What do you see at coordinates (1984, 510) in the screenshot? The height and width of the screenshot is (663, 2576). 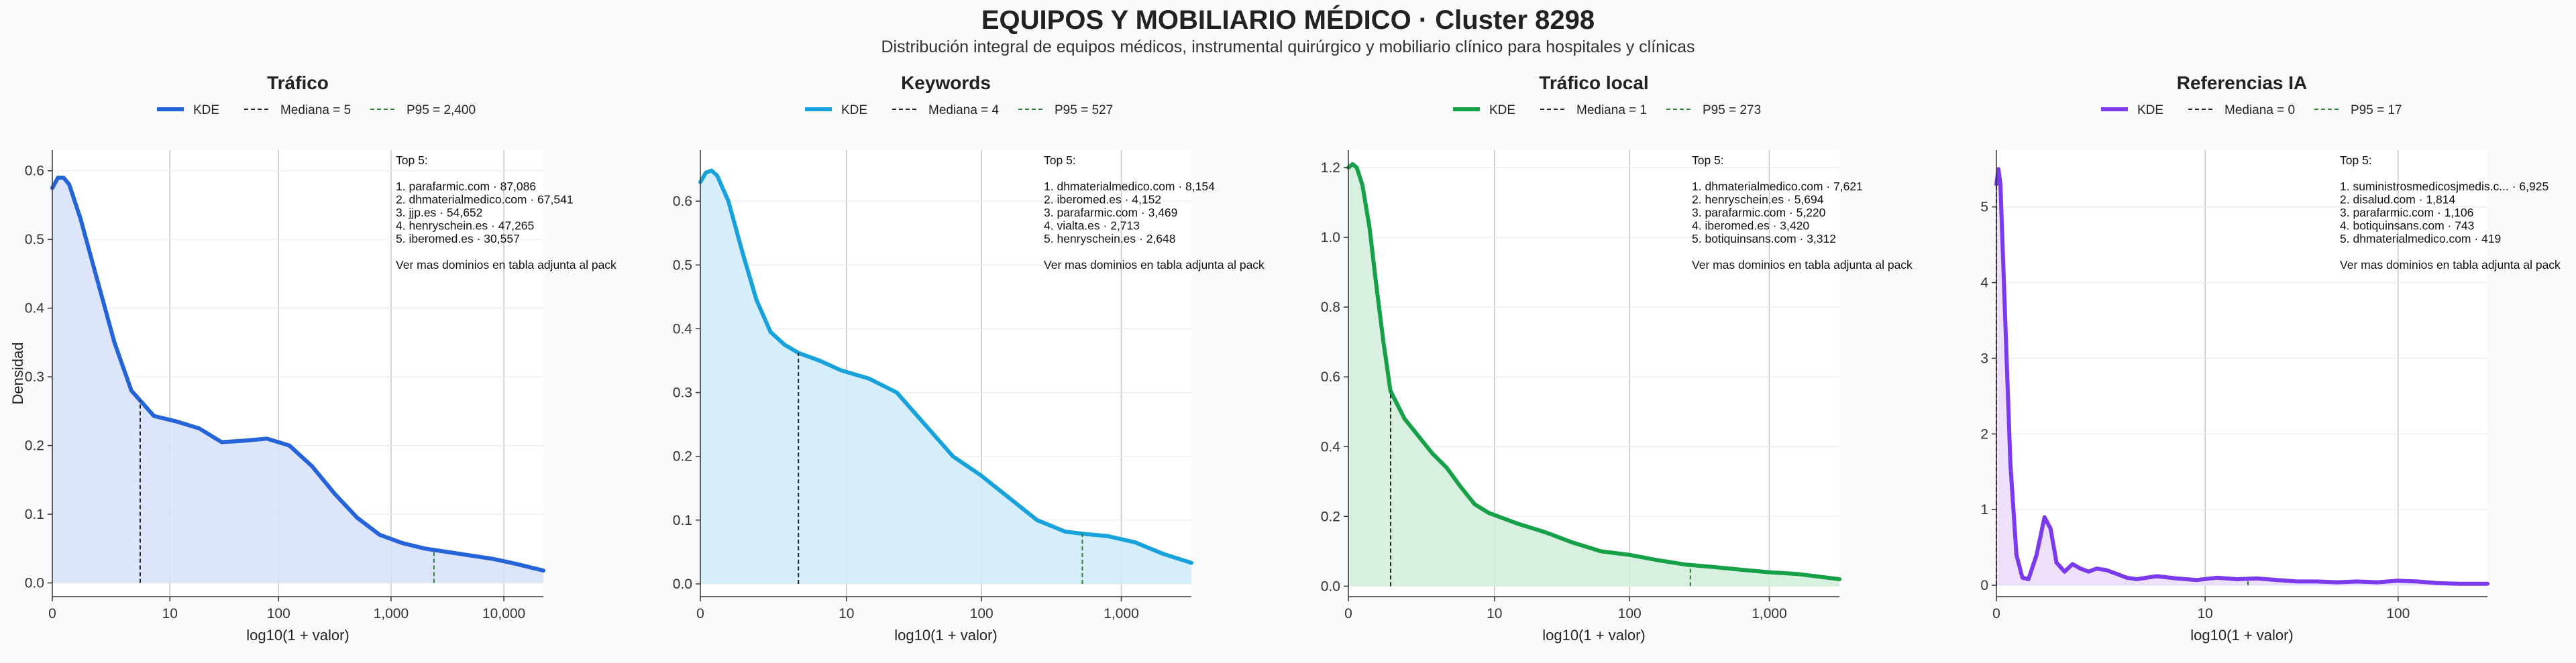 I see `y-tick-label: 1` at bounding box center [1984, 510].